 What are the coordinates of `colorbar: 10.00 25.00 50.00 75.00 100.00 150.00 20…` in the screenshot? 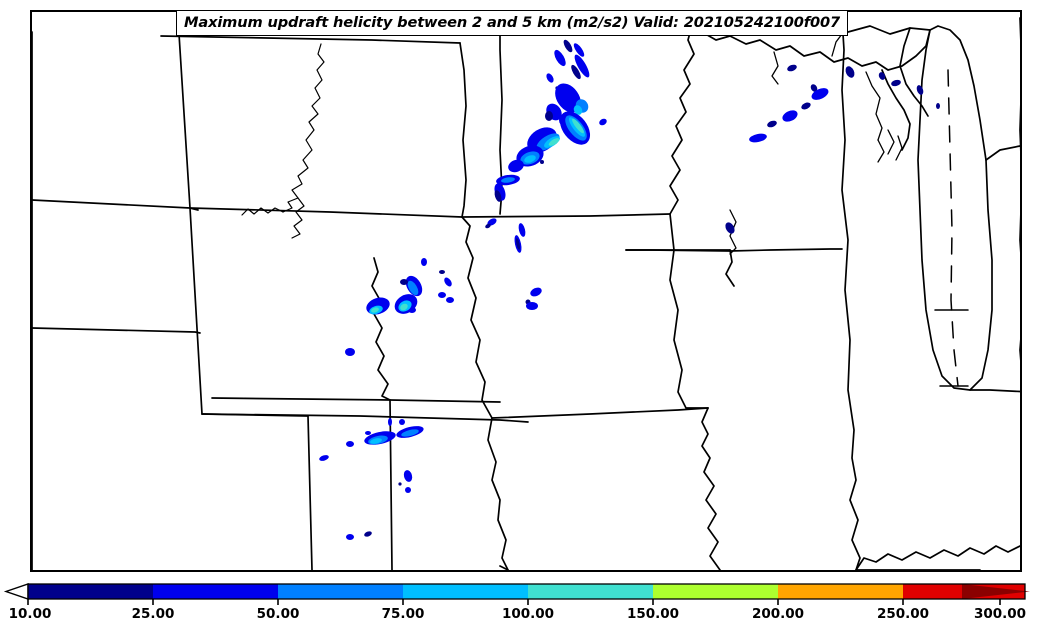 It's located at (518, 605).